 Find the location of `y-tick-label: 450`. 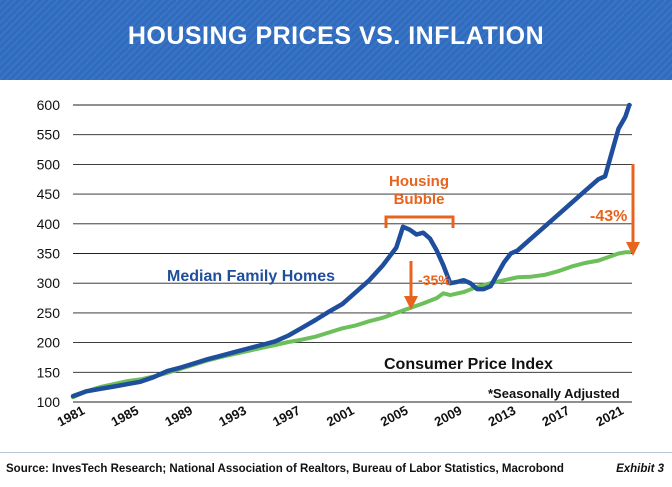

y-tick-label: 450 is located at coordinates (49, 194).